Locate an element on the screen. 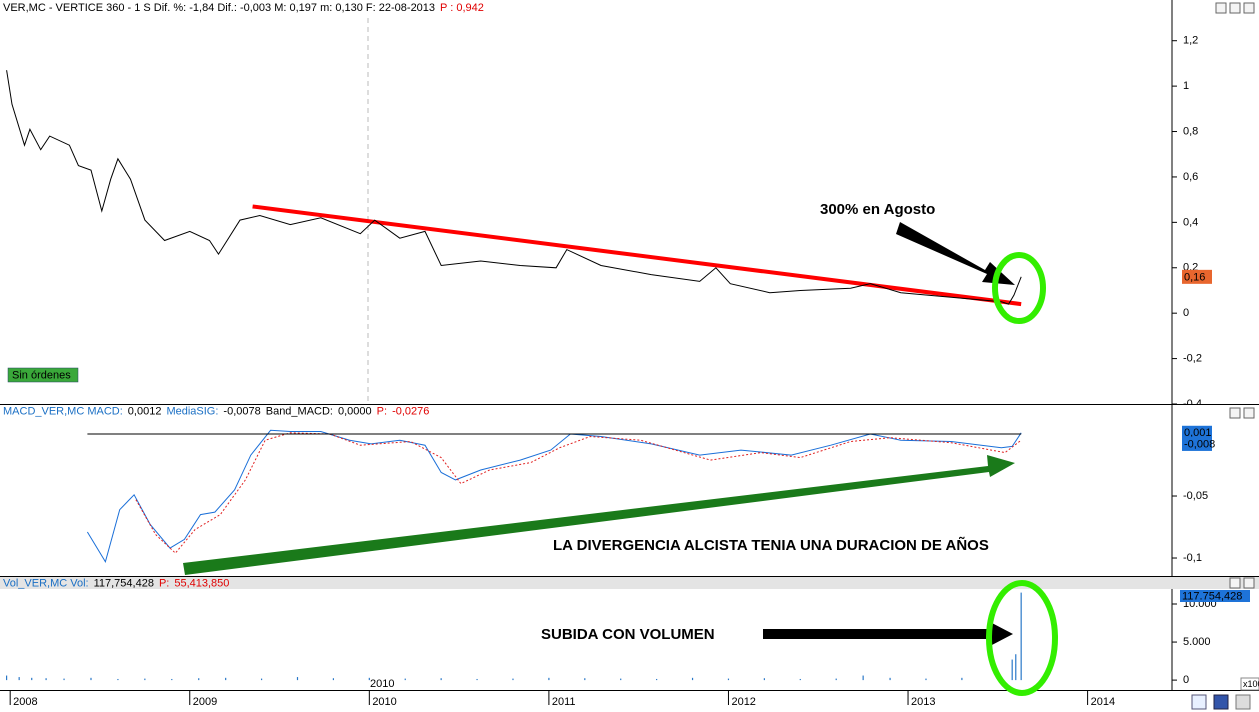 Image resolution: width=1259 pixels, height=712 pixels. y-tick-label: -0,05 is located at coordinates (1195, 496).